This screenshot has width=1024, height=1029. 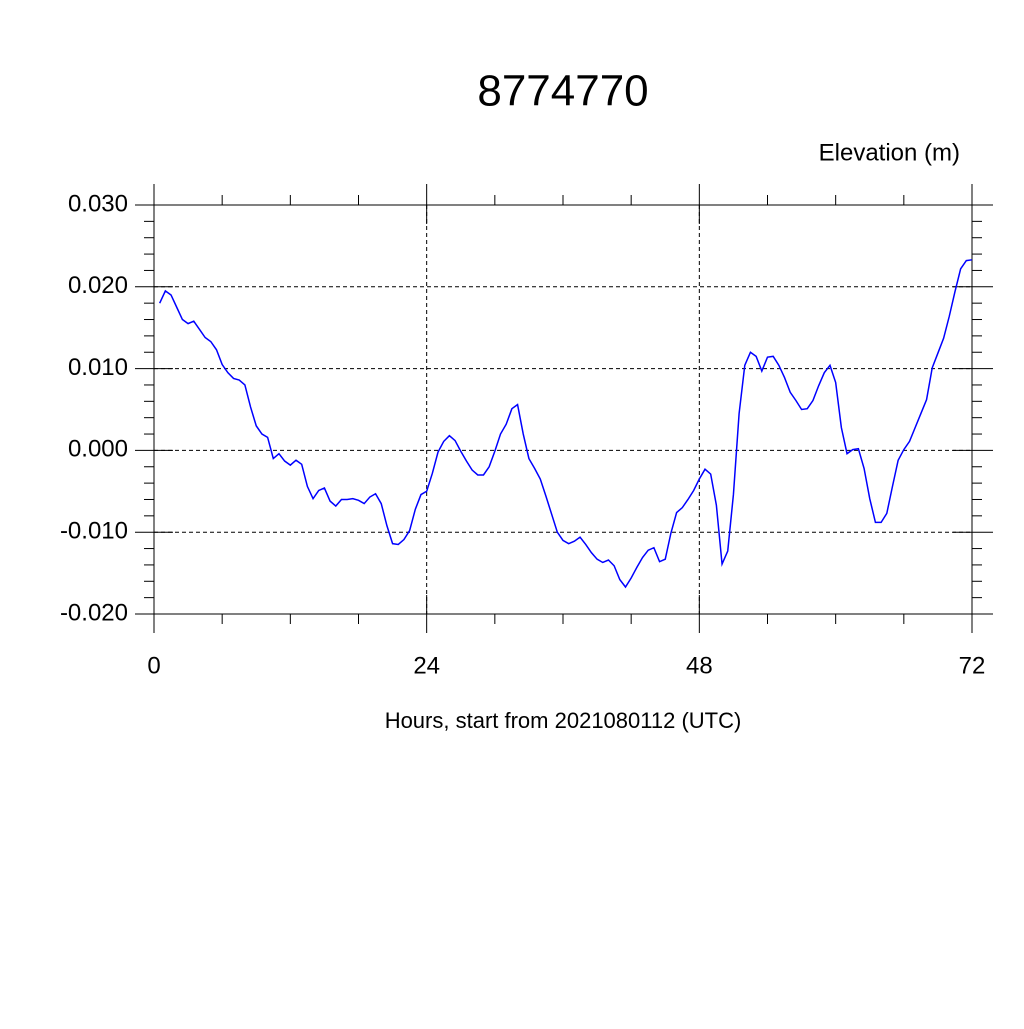 I want to click on y-tick-label: 0.010, so click(x=98, y=367).